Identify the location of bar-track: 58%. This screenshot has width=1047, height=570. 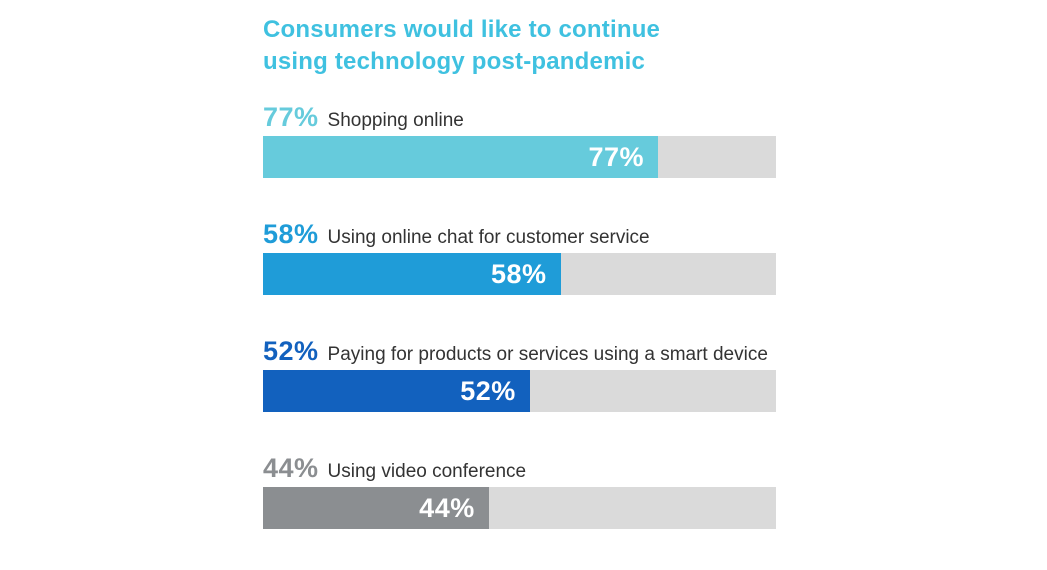
(519, 274).